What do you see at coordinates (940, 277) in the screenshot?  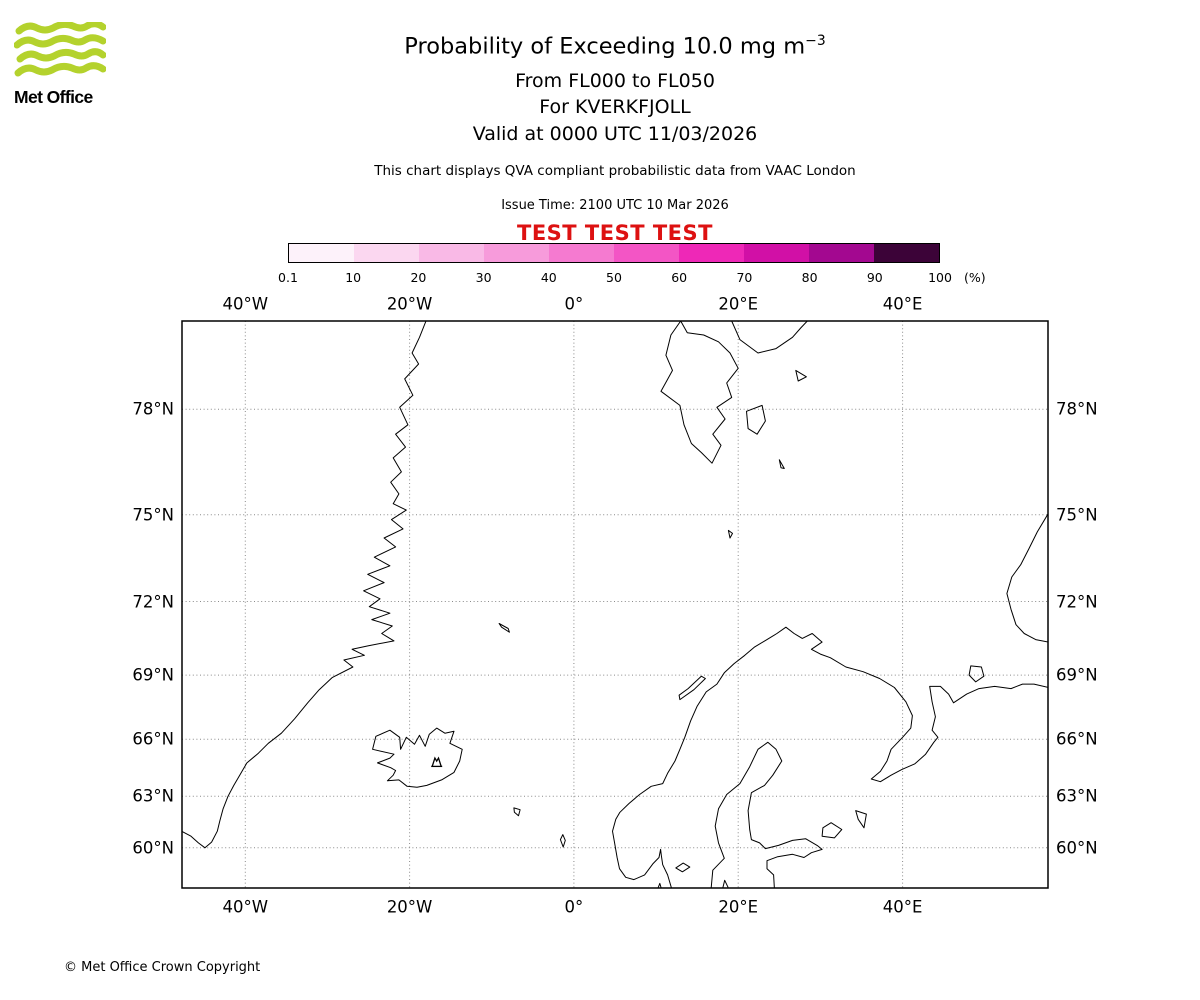 I see `colorbar-tick-label-100: 100` at bounding box center [940, 277].